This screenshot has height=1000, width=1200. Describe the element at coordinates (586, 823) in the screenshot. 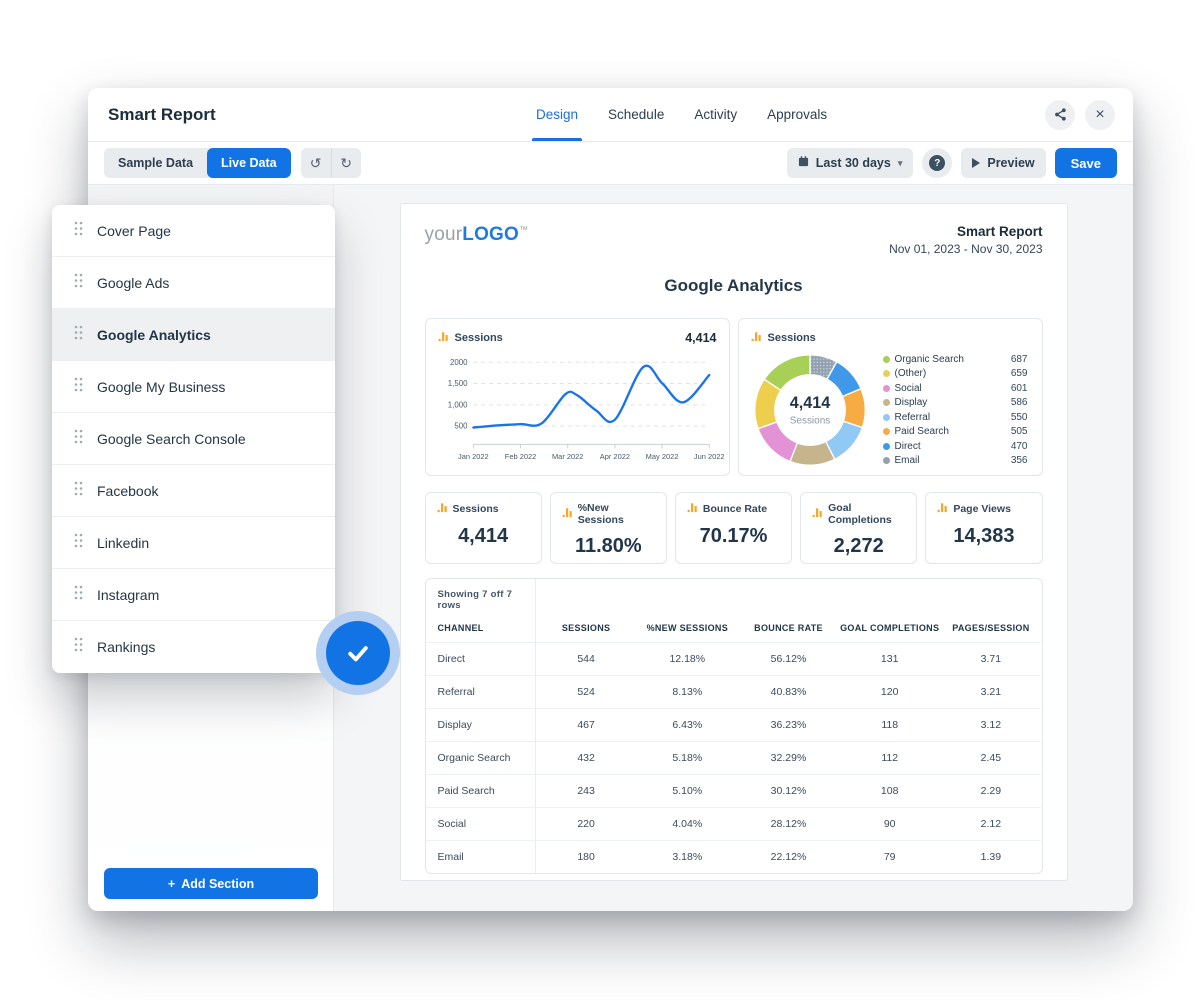

I see `table-cell: 220` at that location.